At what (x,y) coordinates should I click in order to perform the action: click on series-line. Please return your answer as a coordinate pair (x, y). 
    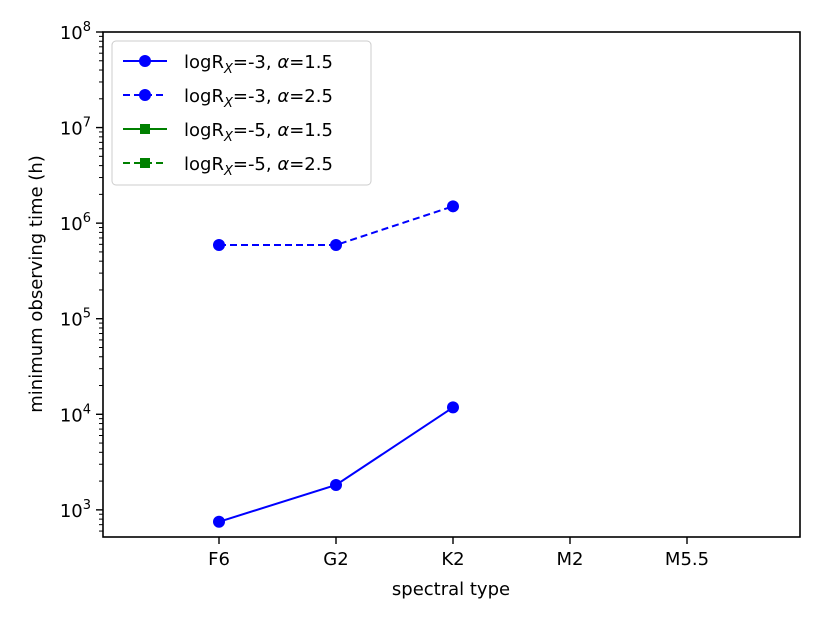
    Looking at the image, I should click on (336, 464).